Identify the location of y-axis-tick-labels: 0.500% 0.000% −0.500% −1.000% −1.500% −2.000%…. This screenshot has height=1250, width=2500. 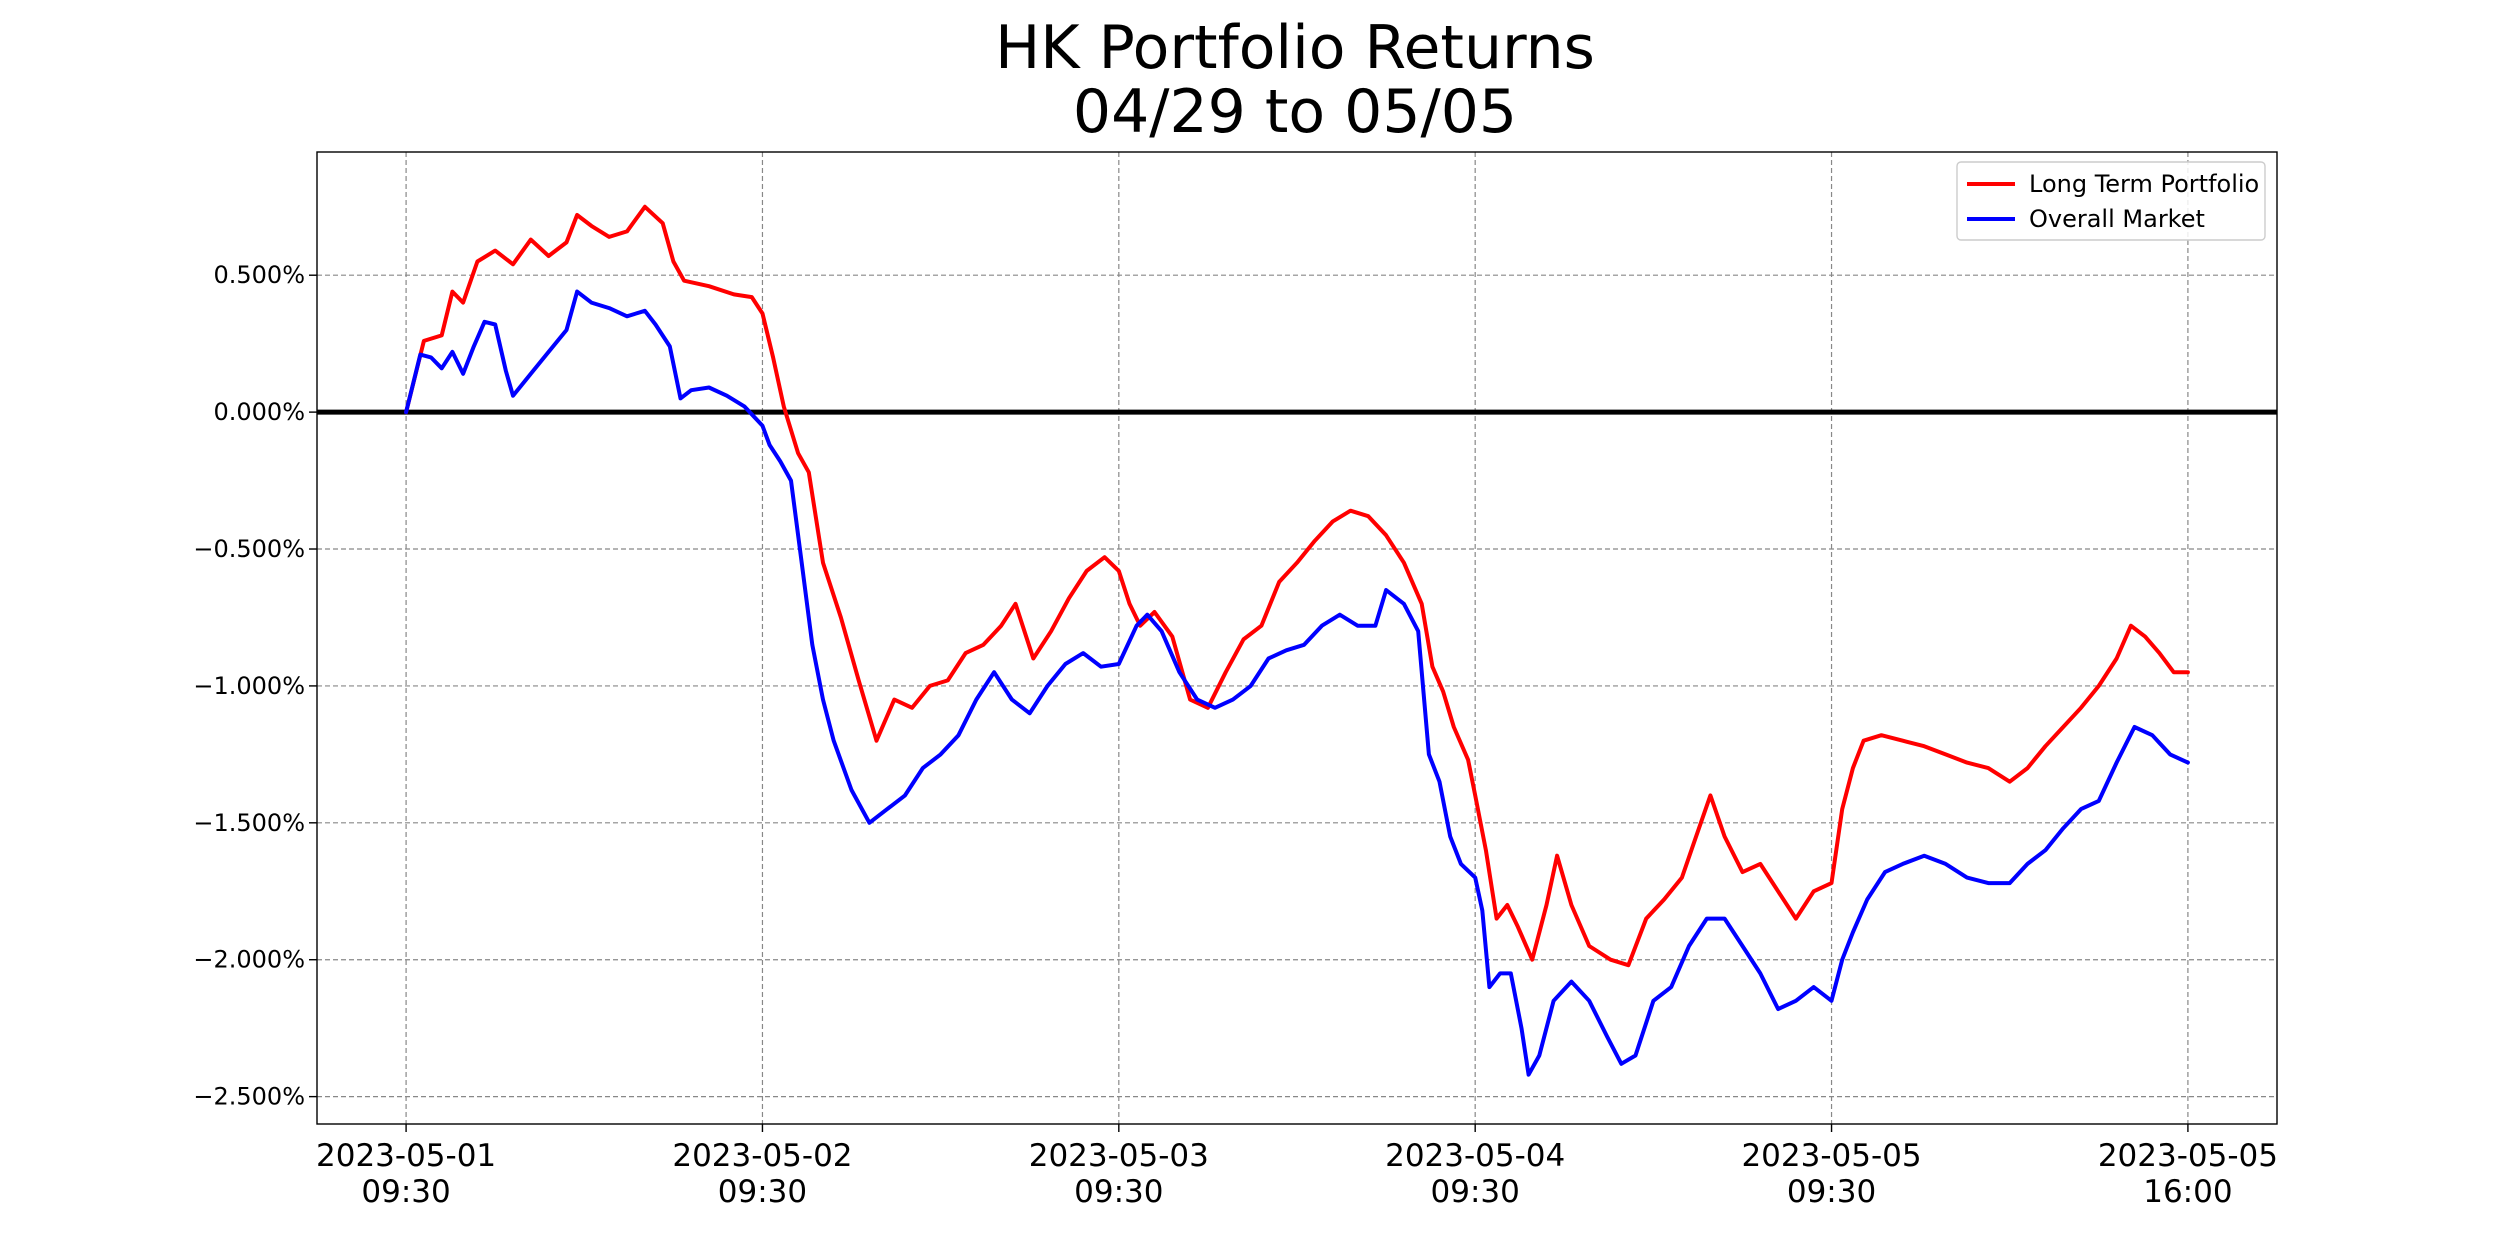
(255, 686).